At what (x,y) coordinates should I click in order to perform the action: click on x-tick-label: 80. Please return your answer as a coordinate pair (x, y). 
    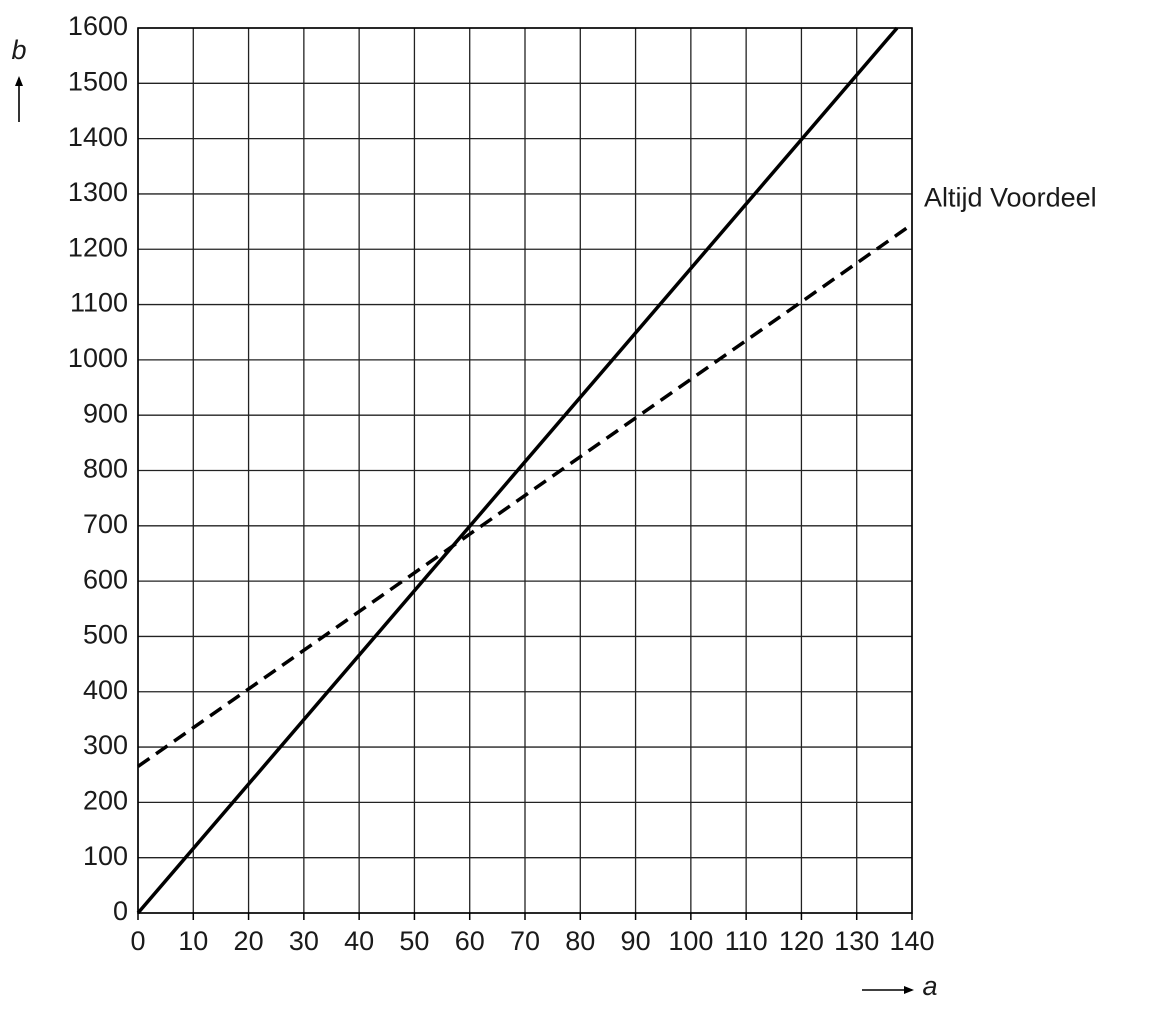
    Looking at the image, I should click on (580, 941).